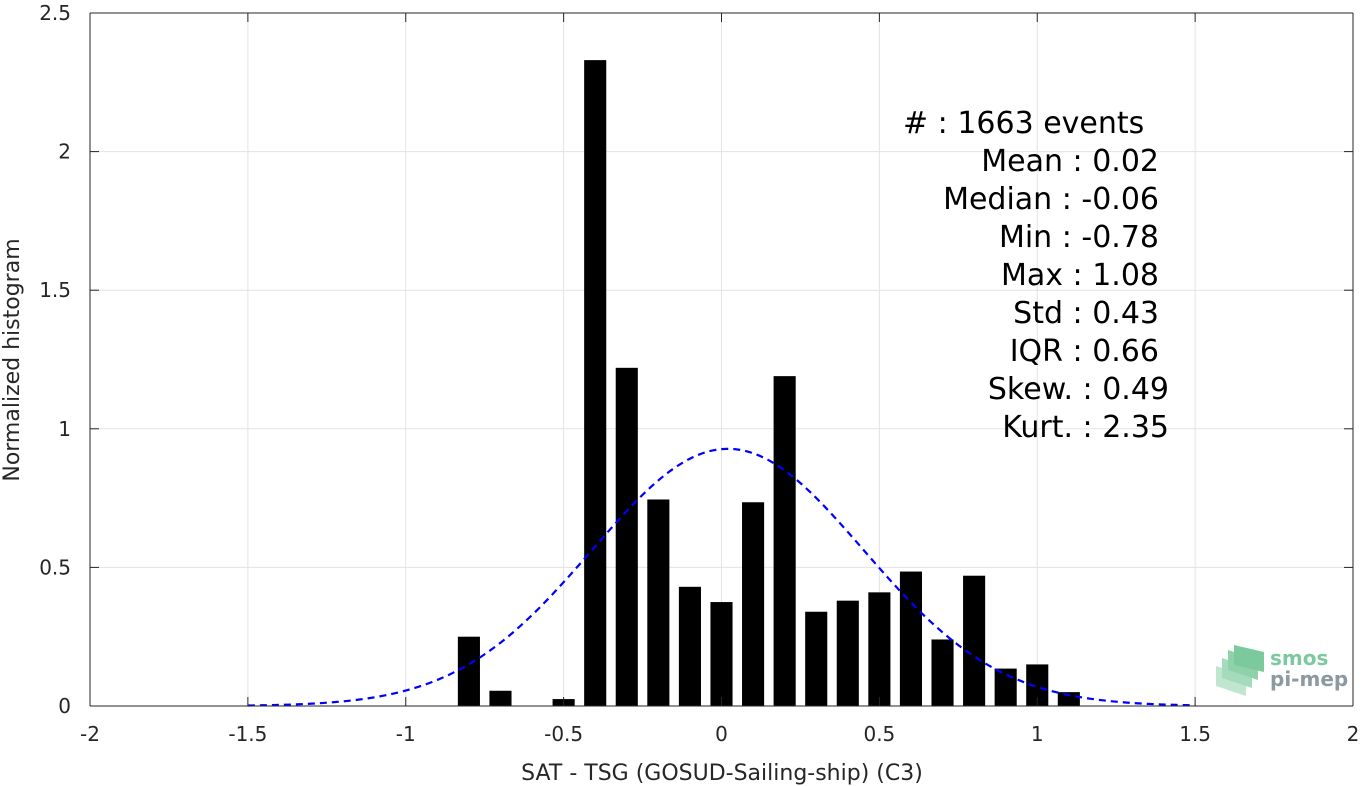 This screenshot has width=1366, height=786. Describe the element at coordinates (55, 567) in the screenshot. I see `y-tick-label: 0.5` at that location.